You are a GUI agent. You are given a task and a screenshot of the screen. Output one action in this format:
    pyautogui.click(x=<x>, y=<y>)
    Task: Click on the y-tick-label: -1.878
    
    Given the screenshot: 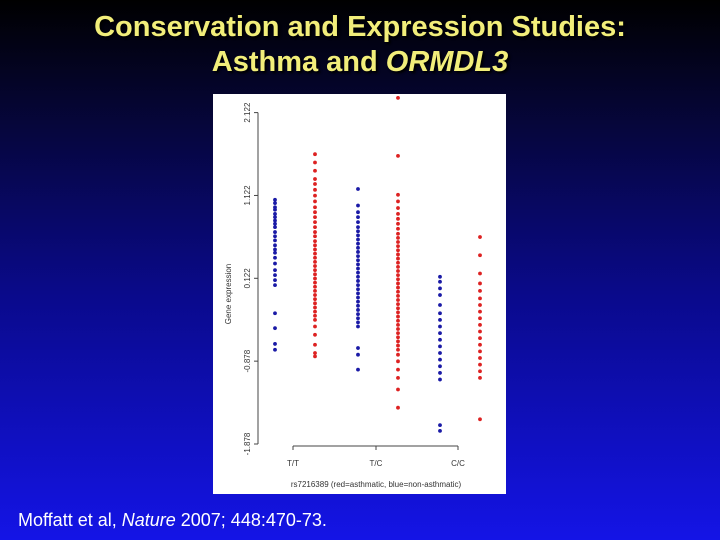 What is the action you would take?
    pyautogui.click(x=247, y=443)
    